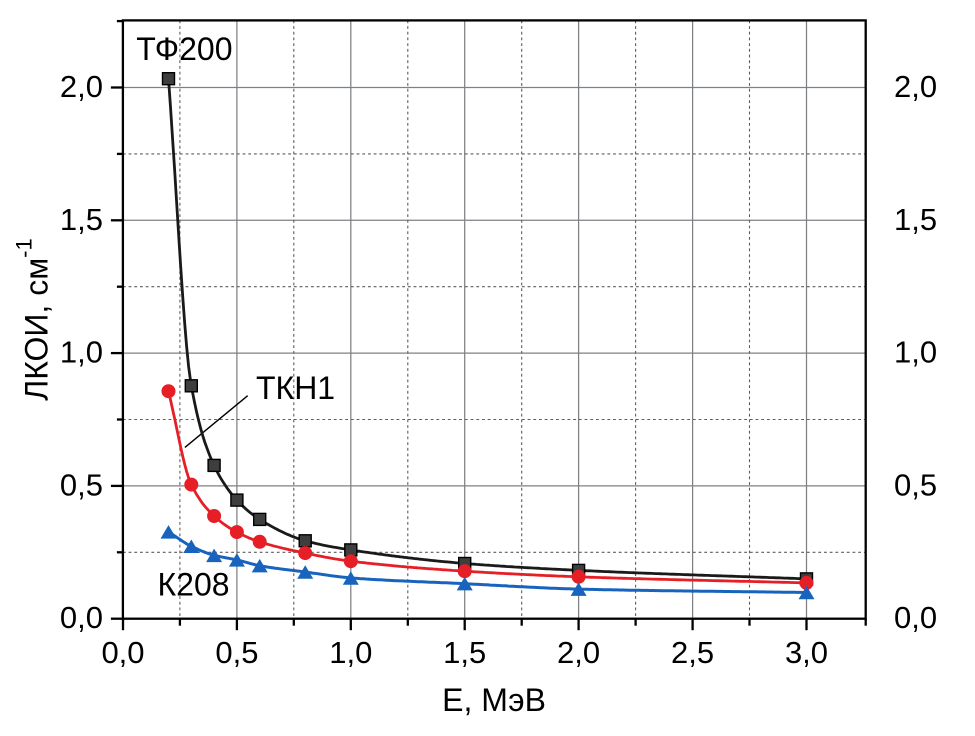 The height and width of the screenshot is (736, 975). What do you see at coordinates (33, 319) in the screenshot?
I see `svg-text: ЛКОИ, см-1` at bounding box center [33, 319].